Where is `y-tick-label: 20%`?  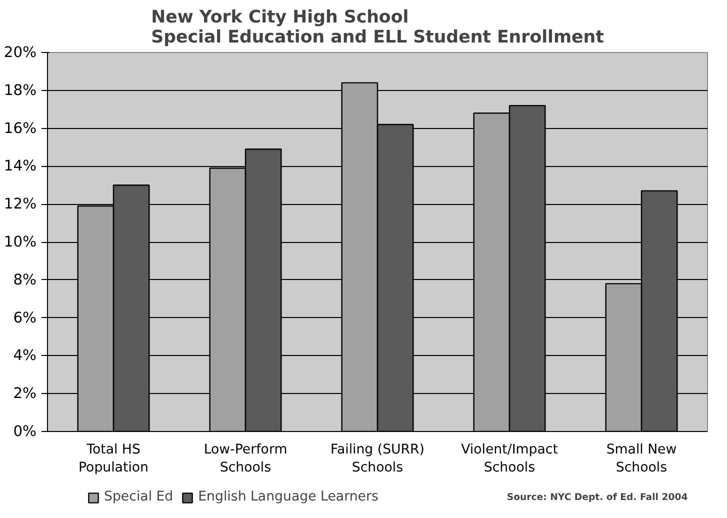
y-tick-label: 20% is located at coordinates (20, 52).